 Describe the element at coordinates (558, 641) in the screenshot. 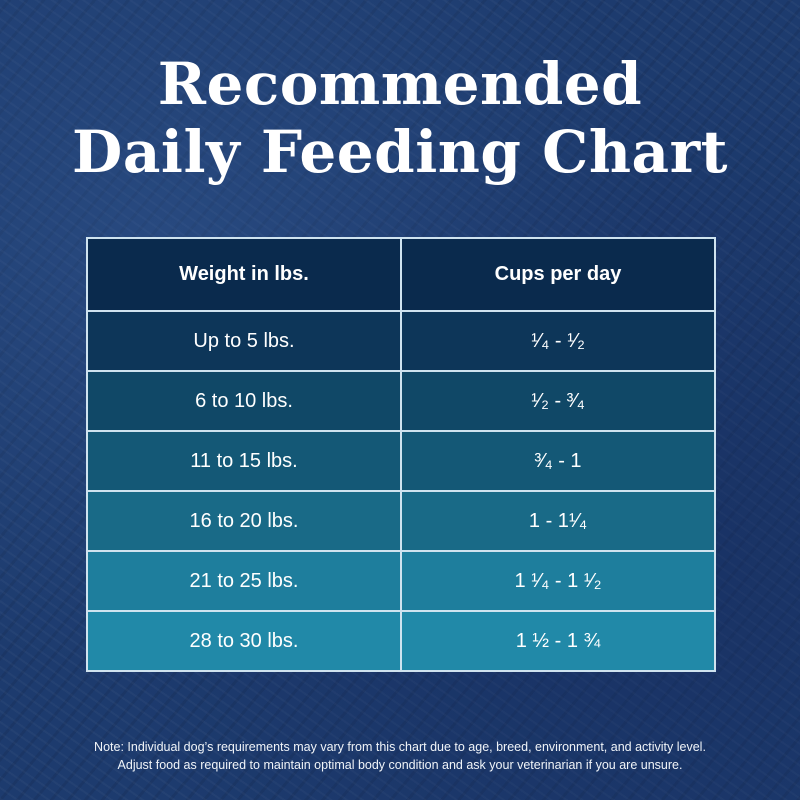

I see `cell-cups: 1 ½ - 1 ¾` at that location.